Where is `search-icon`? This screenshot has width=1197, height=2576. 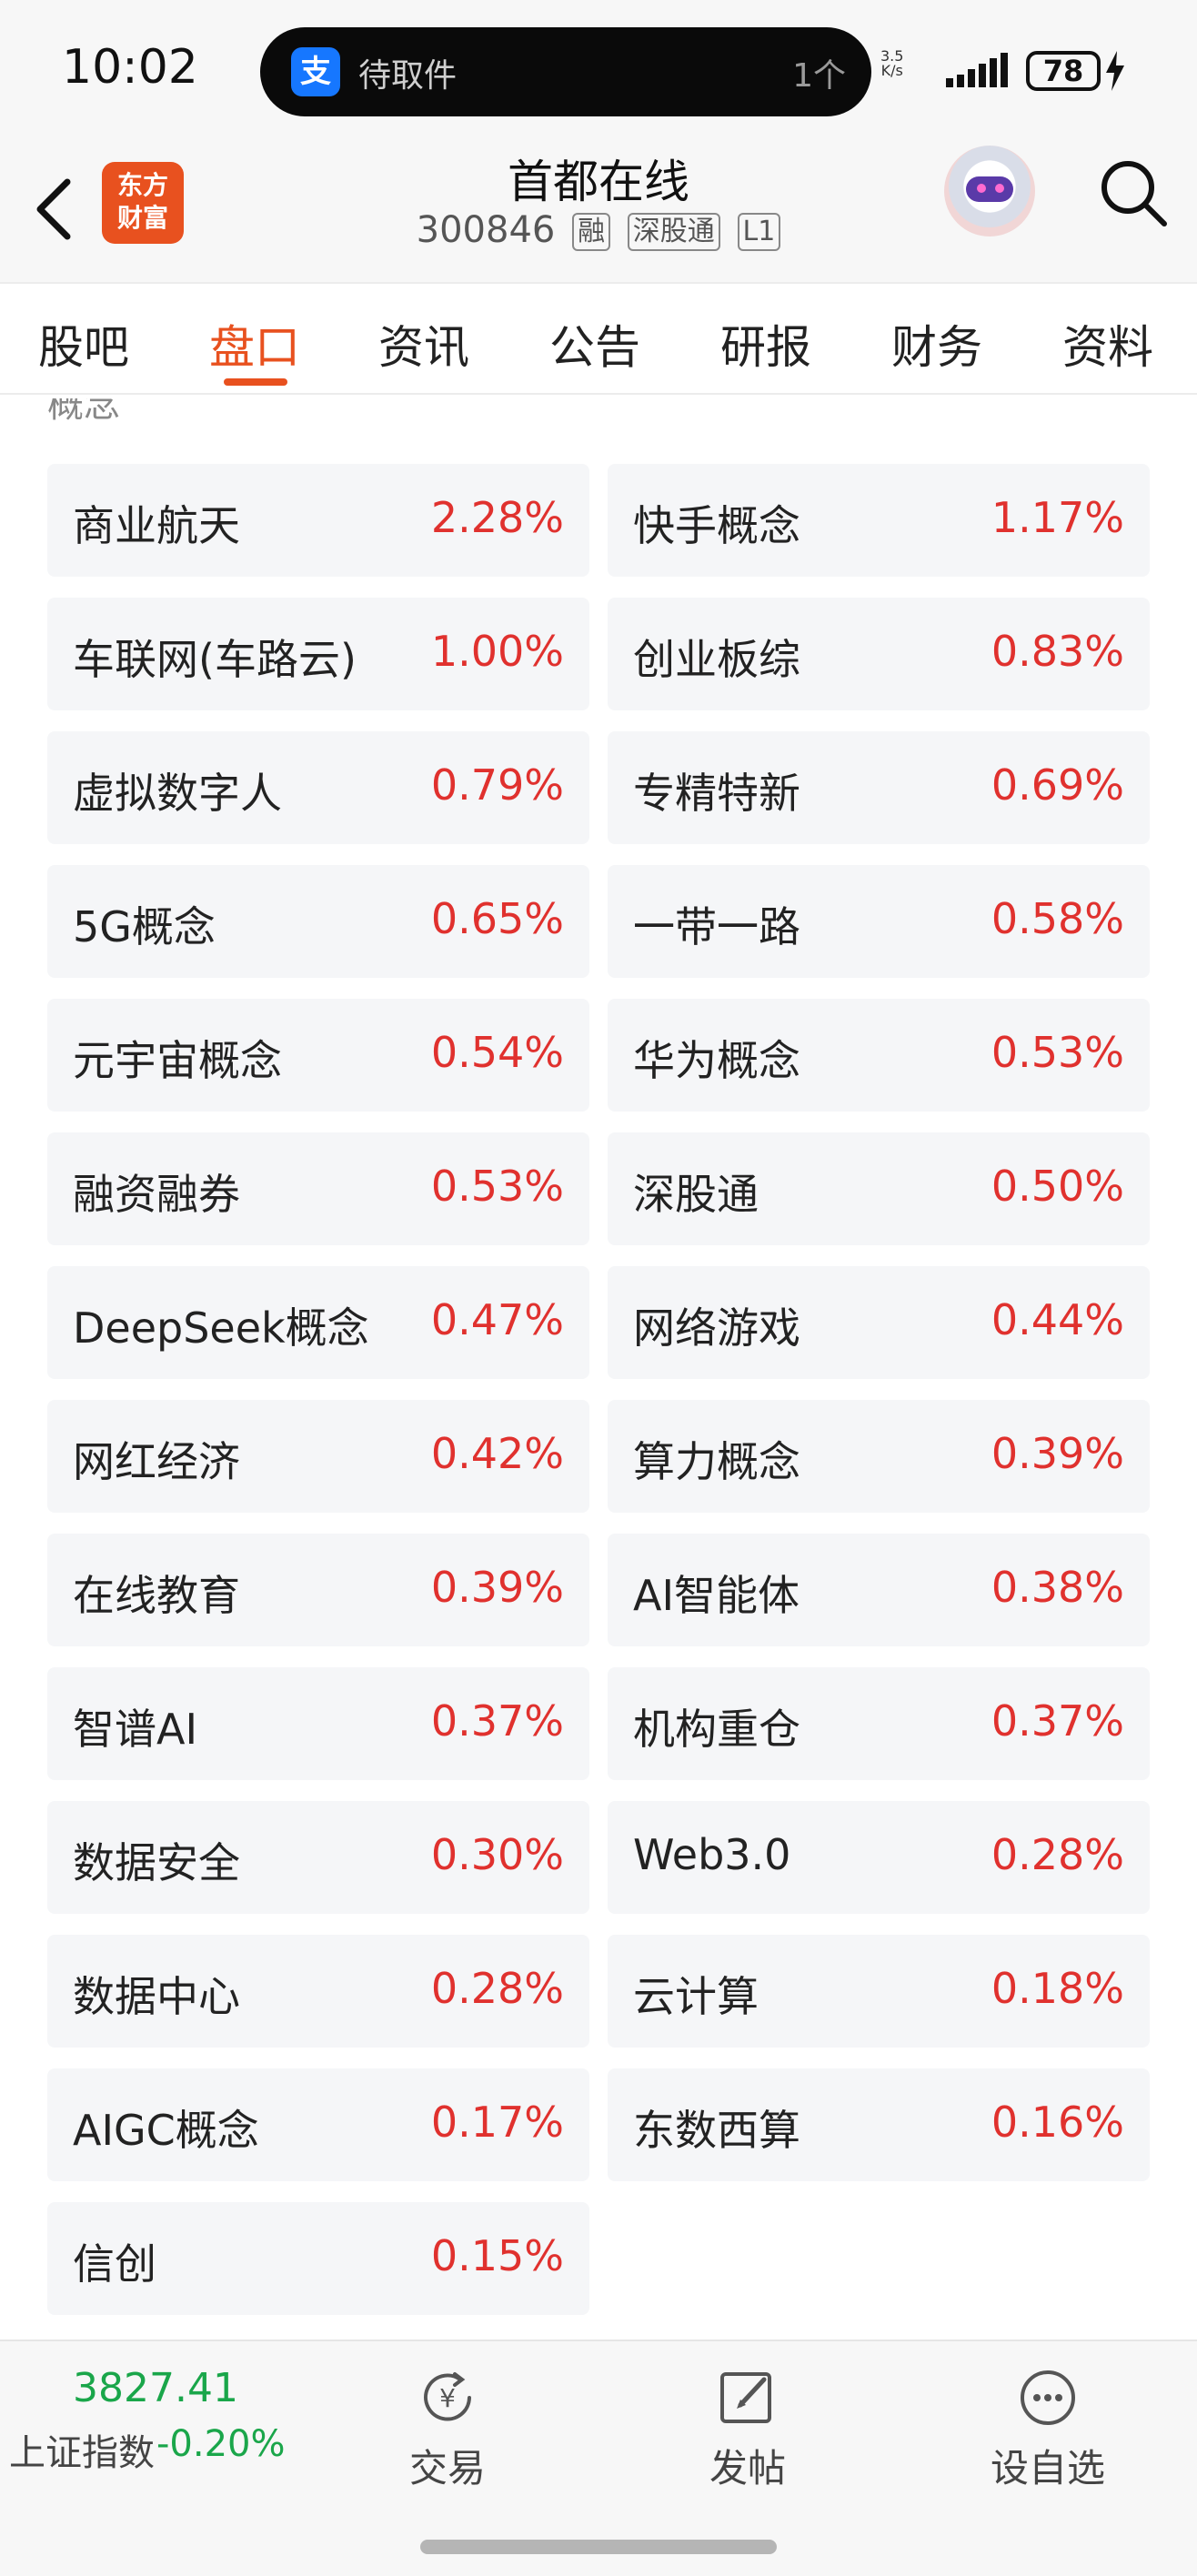
search-icon is located at coordinates (1133, 192).